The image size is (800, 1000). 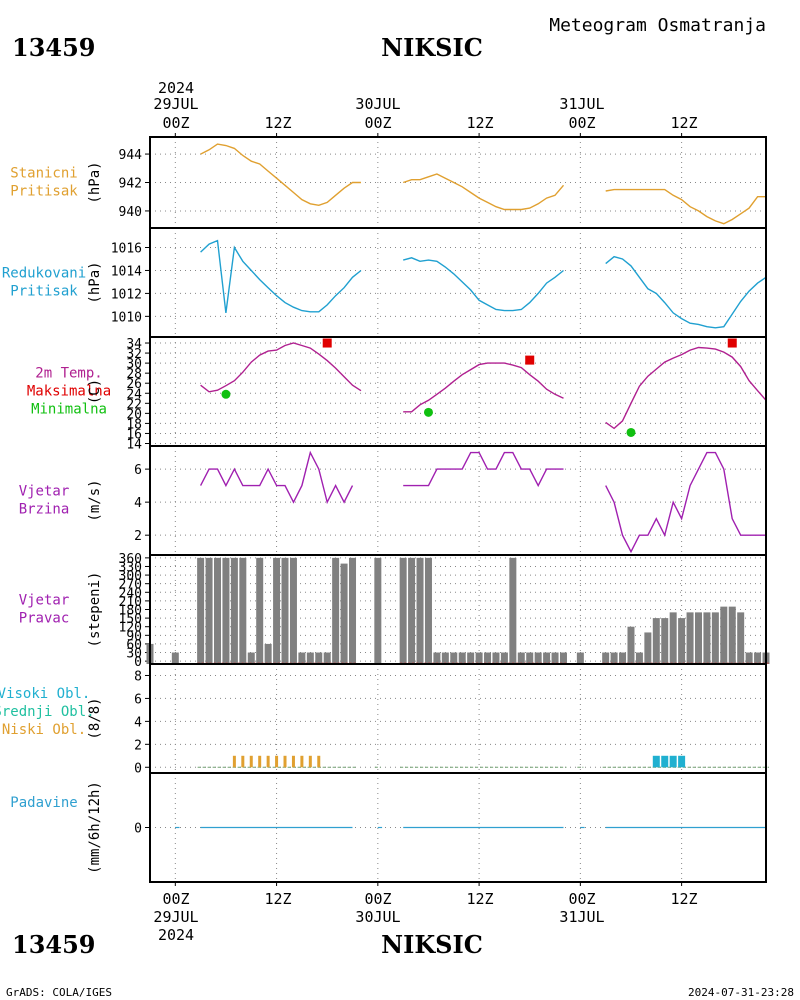 I want to click on hour-label-top-6: 12Z, so click(x=683, y=123).